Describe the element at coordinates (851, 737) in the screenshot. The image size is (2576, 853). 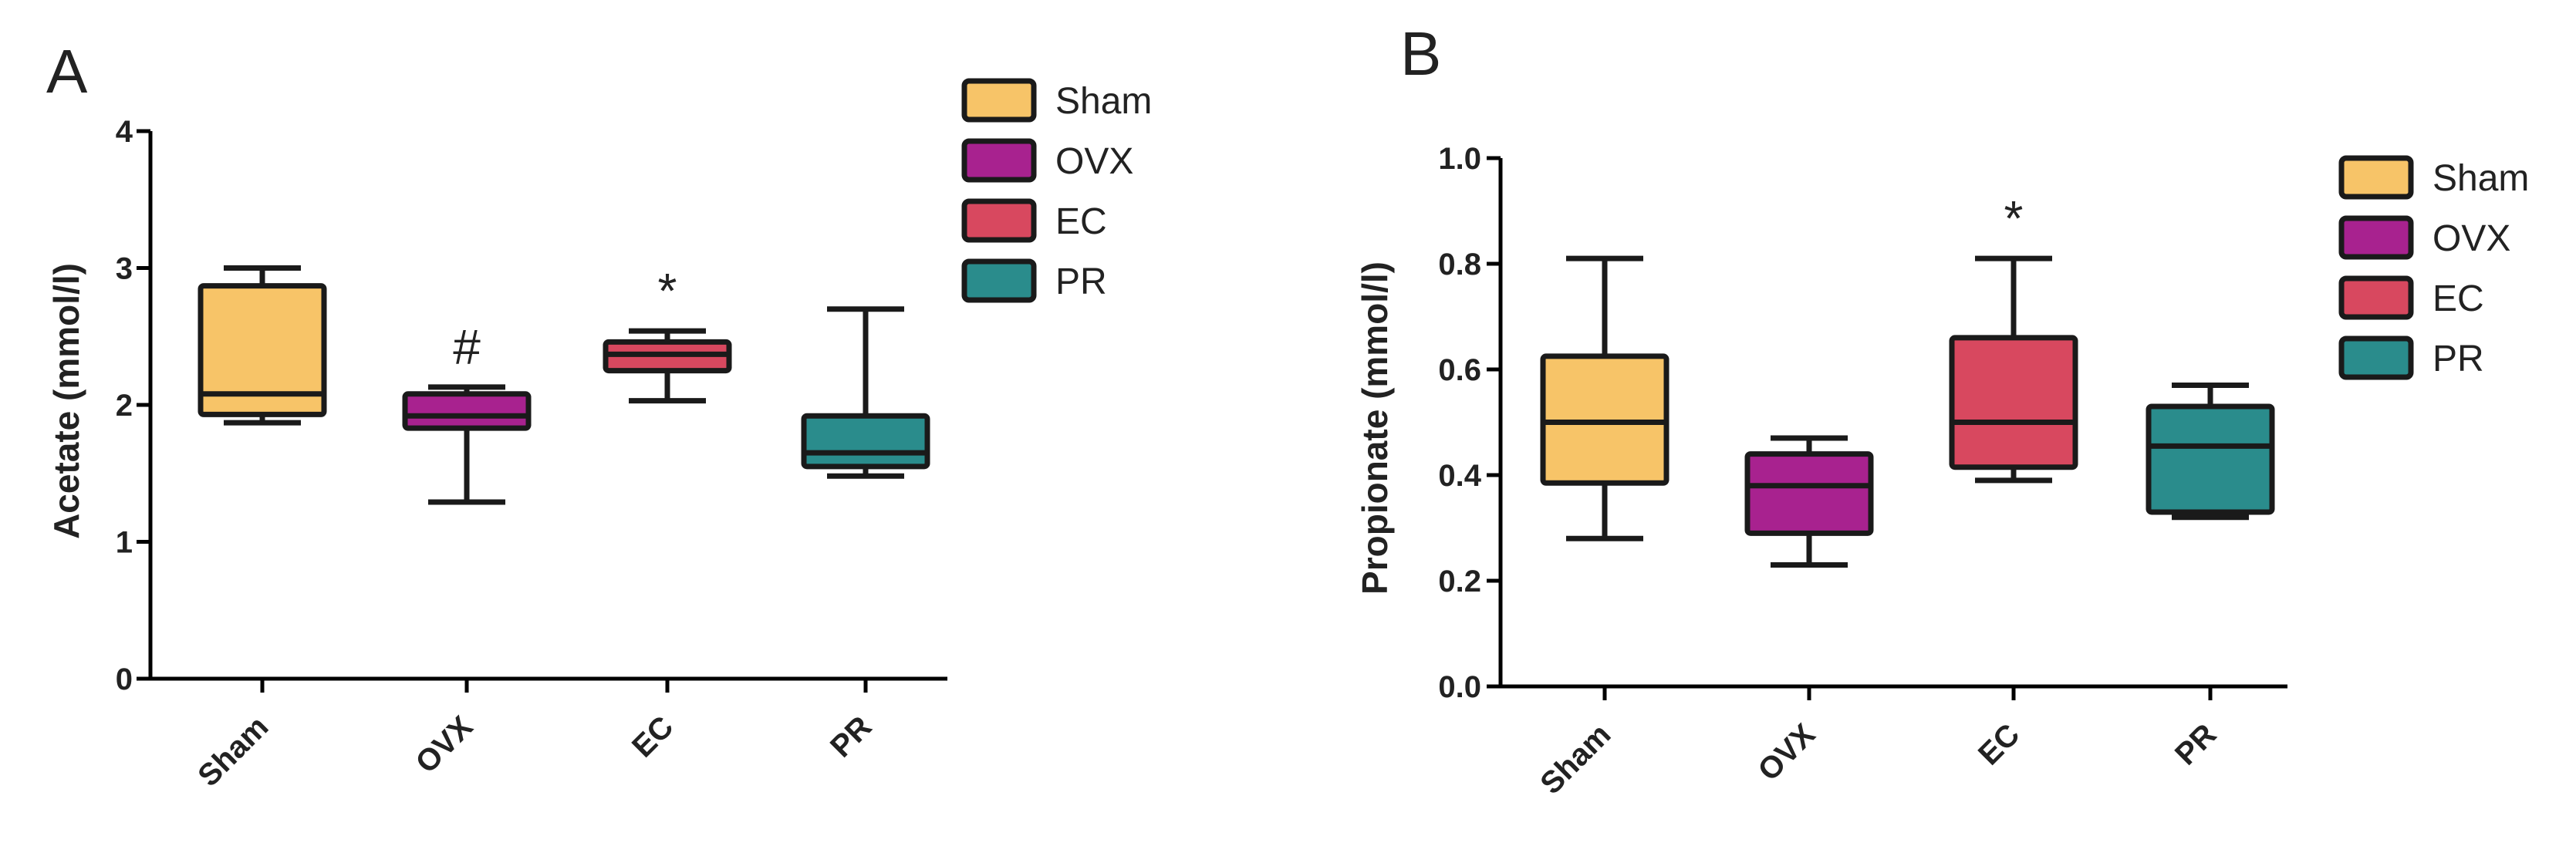
I see `panel-a-category-label: PR` at that location.